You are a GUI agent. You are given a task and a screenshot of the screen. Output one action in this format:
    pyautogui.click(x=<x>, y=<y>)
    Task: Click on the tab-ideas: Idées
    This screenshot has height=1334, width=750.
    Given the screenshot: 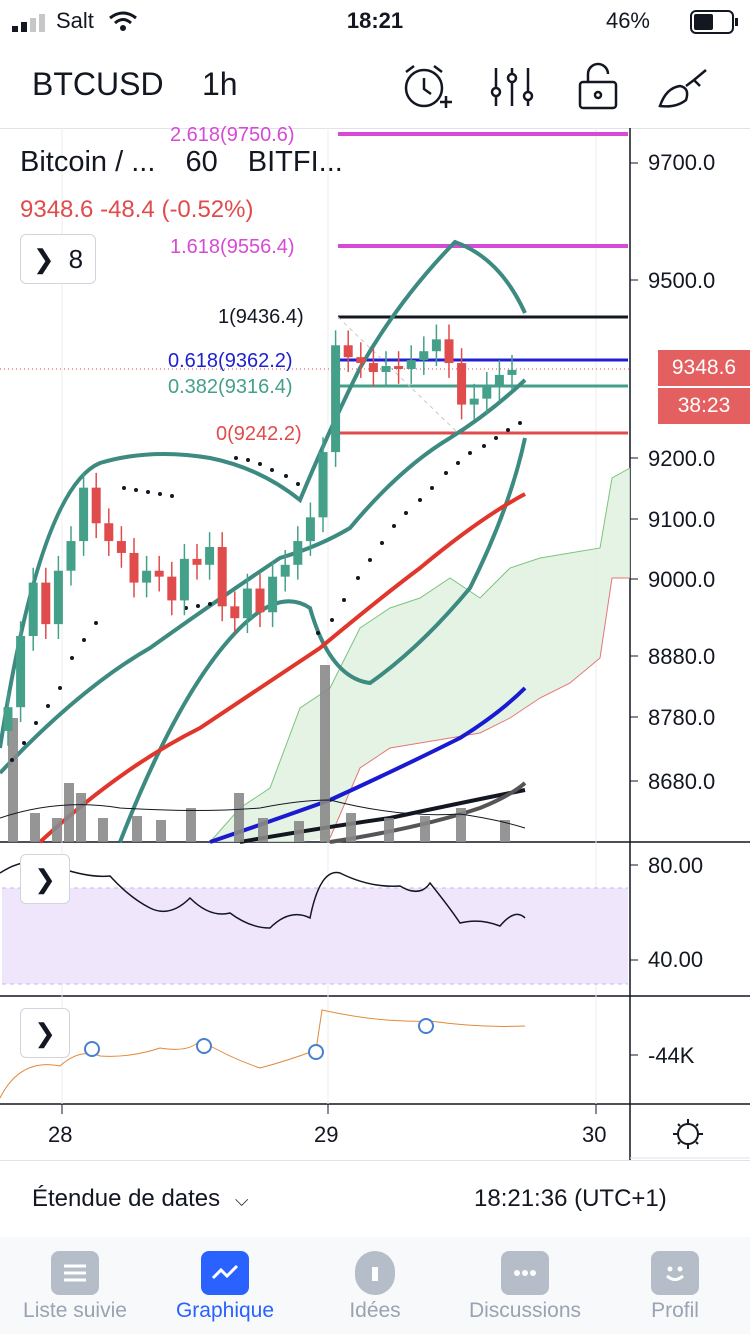 What is the action you would take?
    pyautogui.click(x=375, y=1285)
    